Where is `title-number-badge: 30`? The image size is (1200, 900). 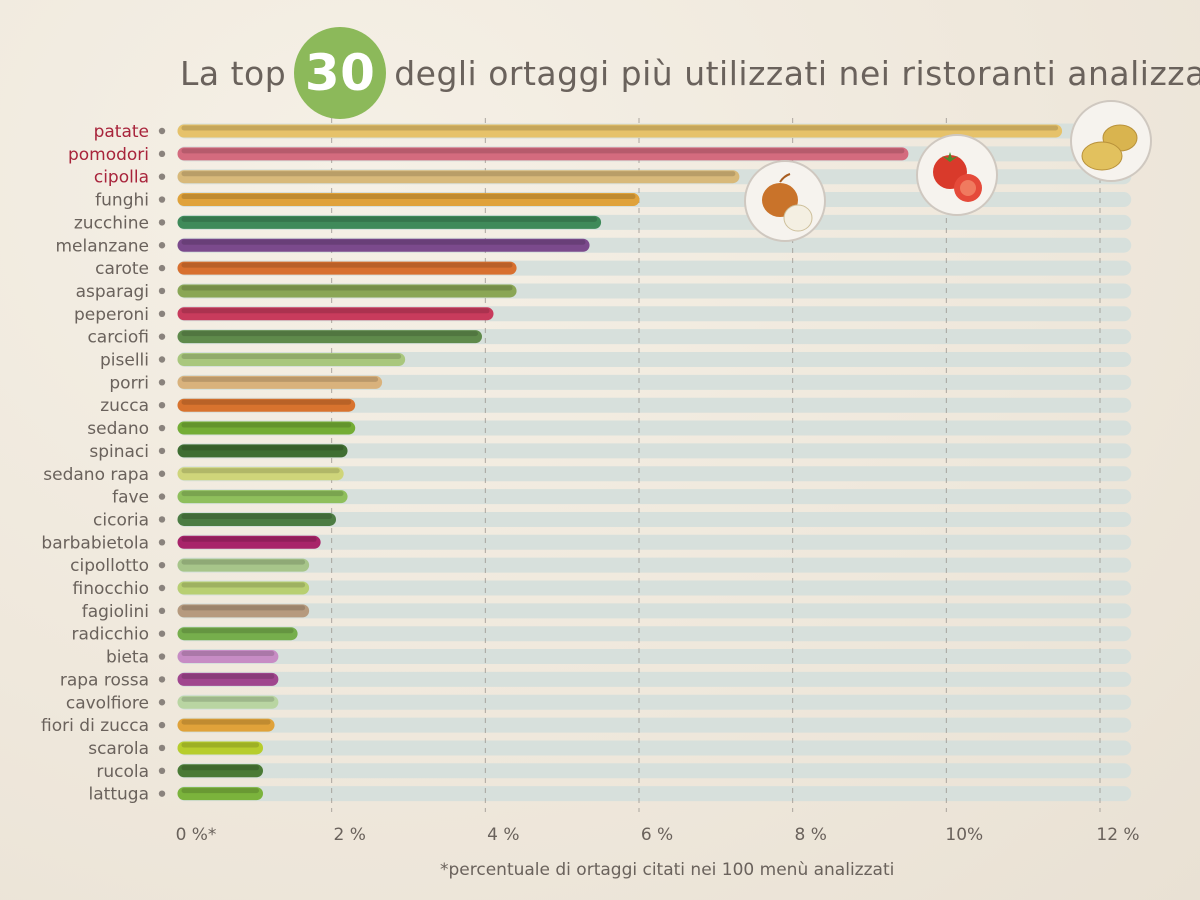
title-number-badge: 30 is located at coordinates (340, 73).